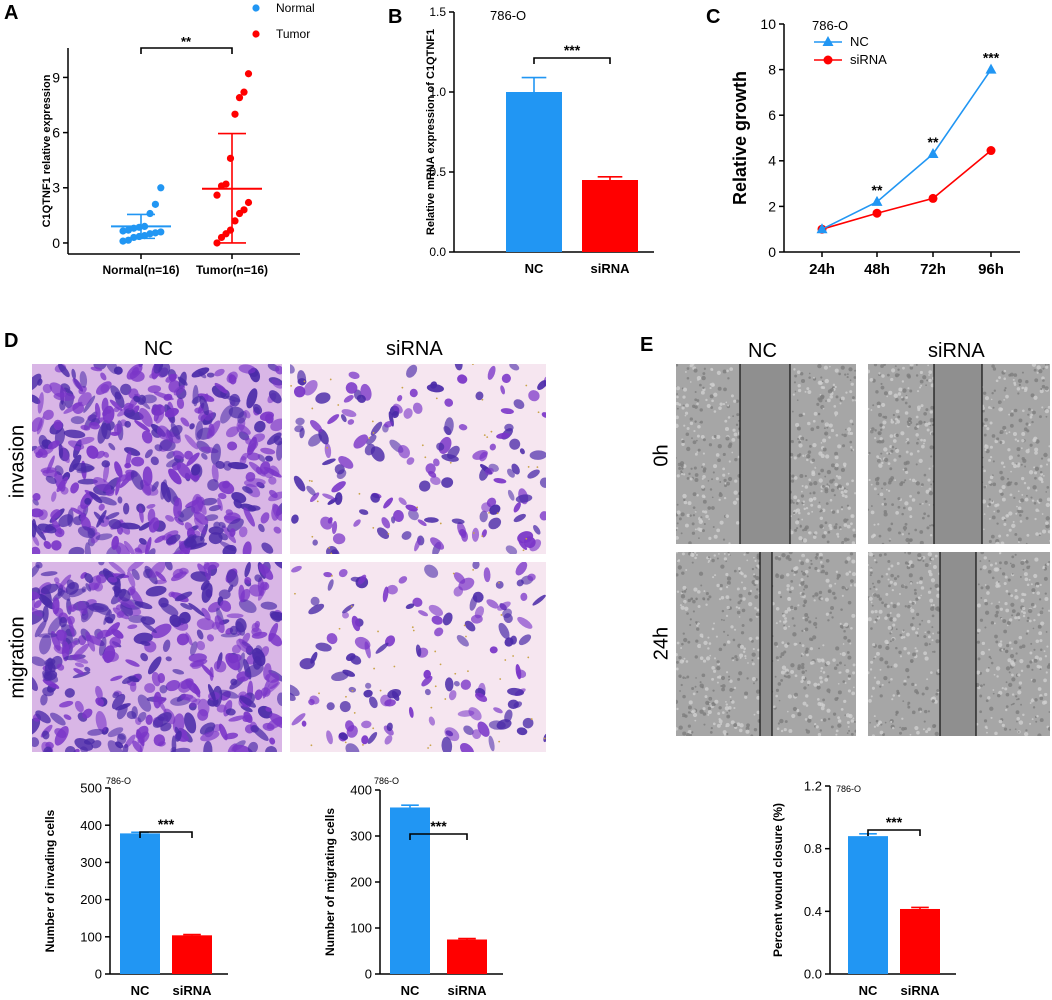  I want to click on a-point-tumor, so click(248, 202).